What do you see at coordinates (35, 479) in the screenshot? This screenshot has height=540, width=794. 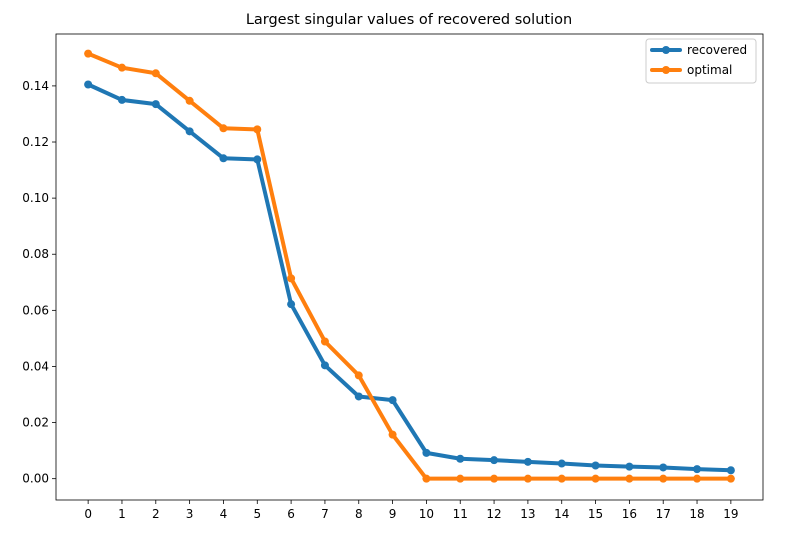 I see `y-tick-label: 0.00` at bounding box center [35, 479].